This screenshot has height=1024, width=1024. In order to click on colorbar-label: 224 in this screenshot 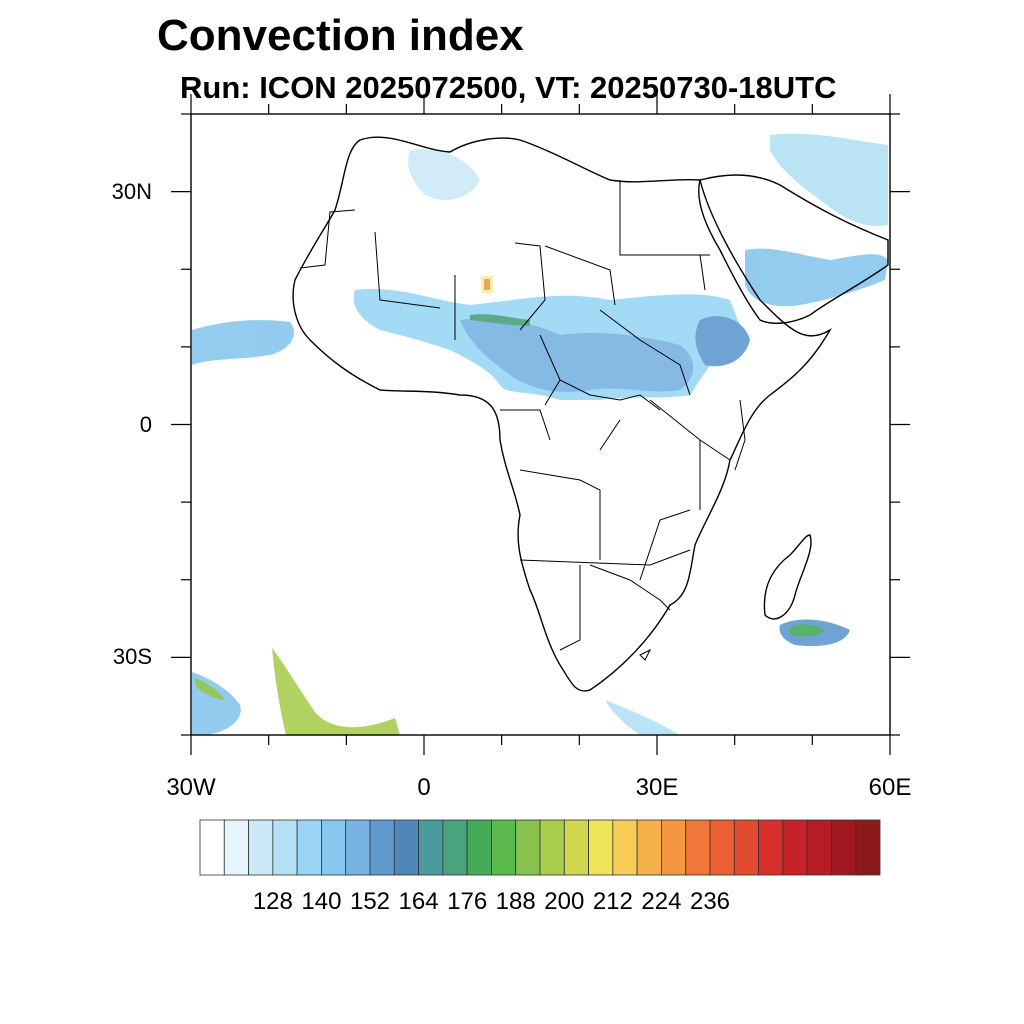, I will do `click(661, 901)`.